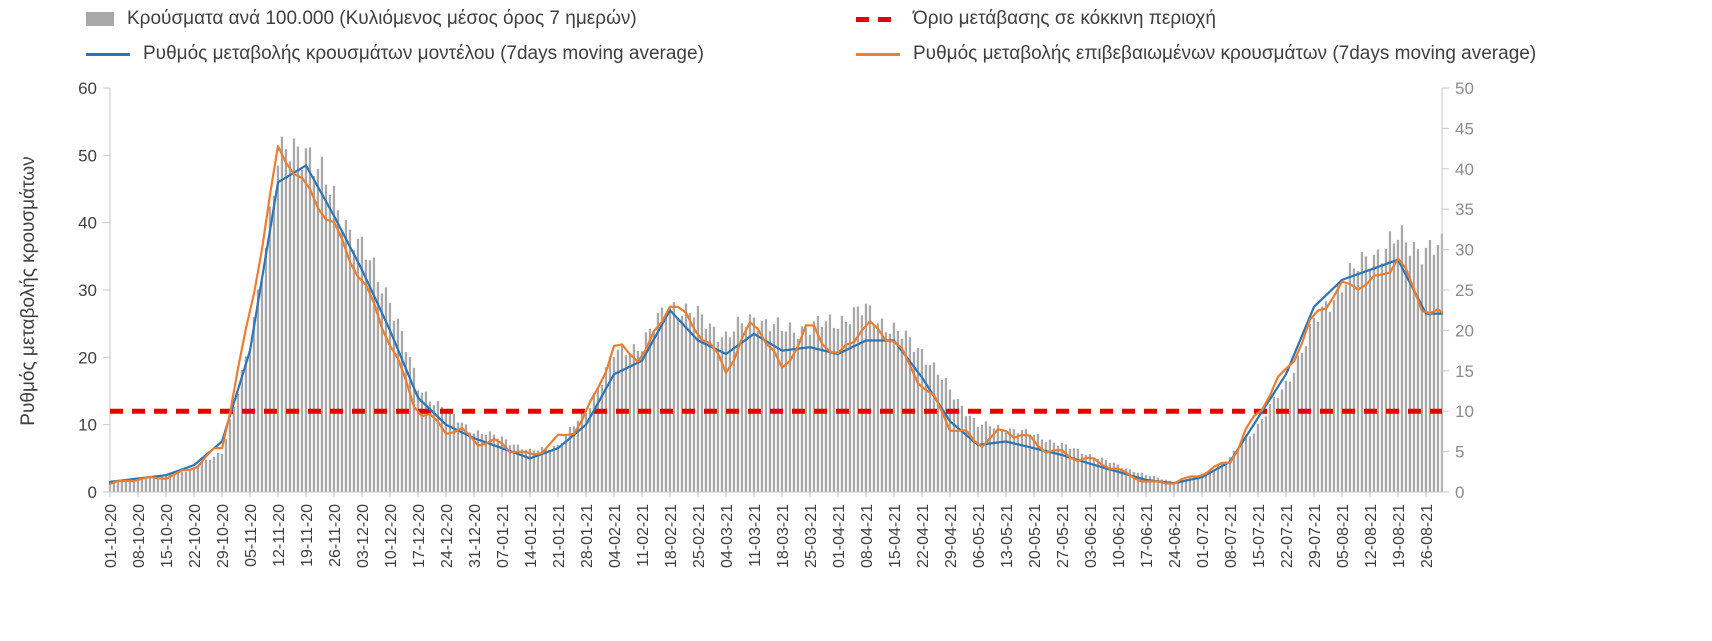 This screenshot has width=1712, height=641. I want to click on svg-text: 25-02-21, so click(699, 536).